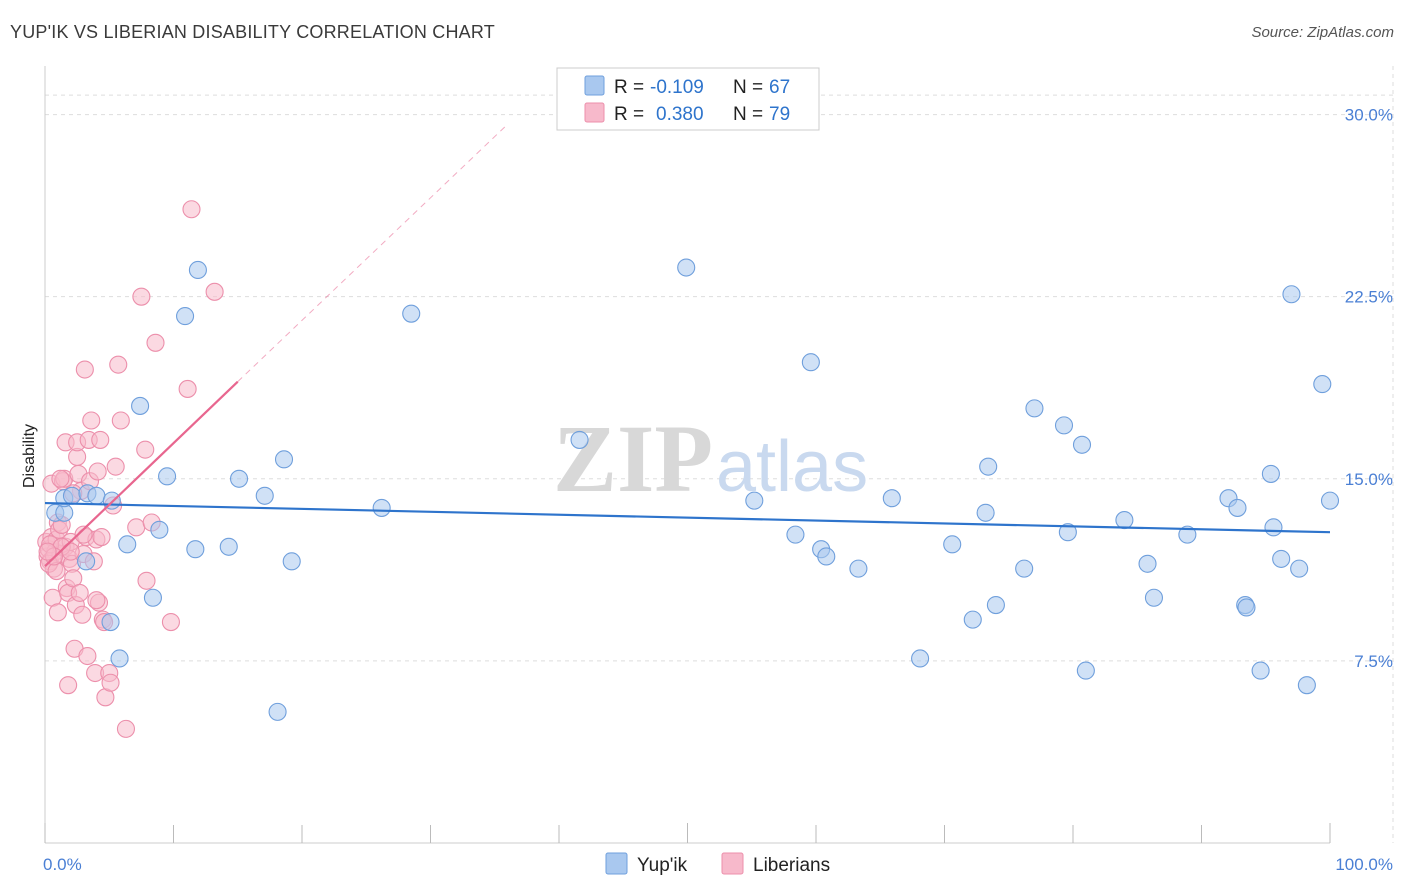 Image resolution: width=1406 pixels, height=892 pixels. I want to click on x-tick-labels: 0.0% 100.0%, so click(718, 864).